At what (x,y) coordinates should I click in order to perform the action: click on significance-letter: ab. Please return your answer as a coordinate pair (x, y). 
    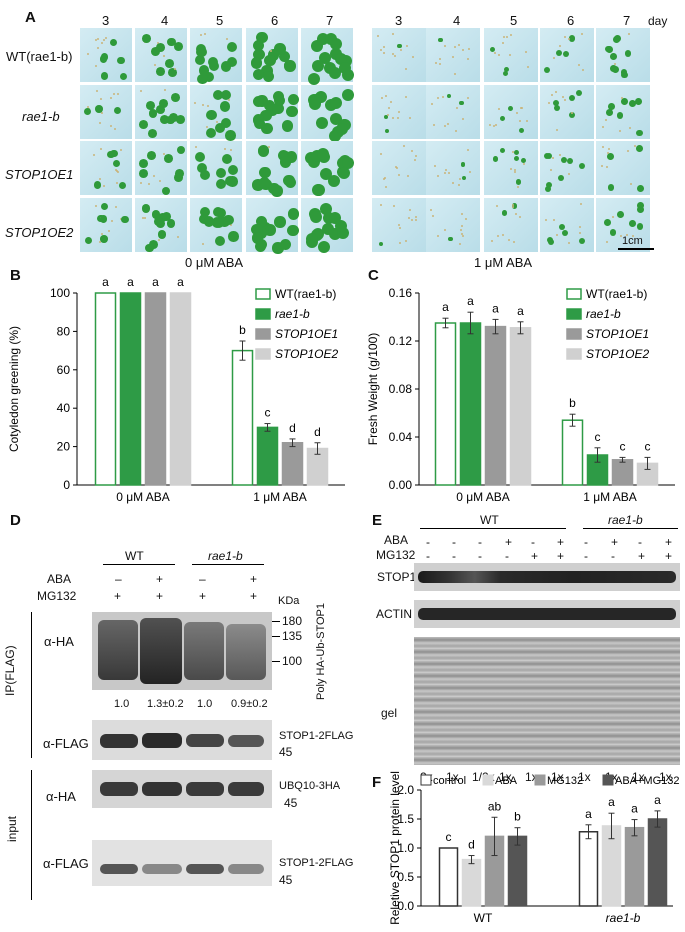
    Looking at the image, I should click on (495, 806).